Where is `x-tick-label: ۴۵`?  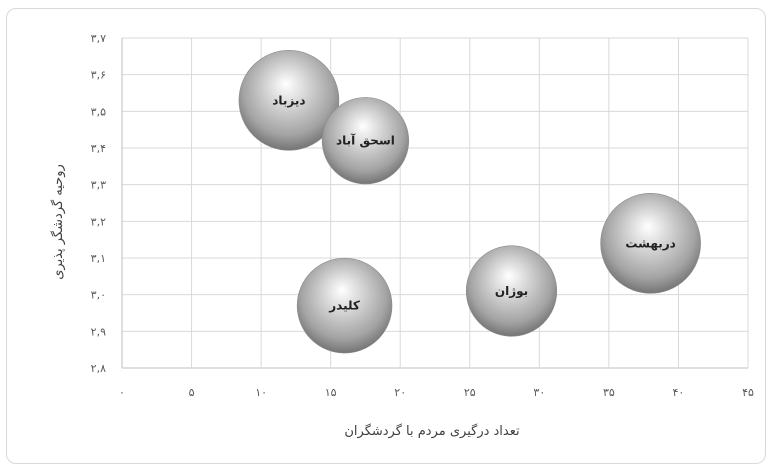
x-tick-label: ۴۵ is located at coordinates (748, 392).